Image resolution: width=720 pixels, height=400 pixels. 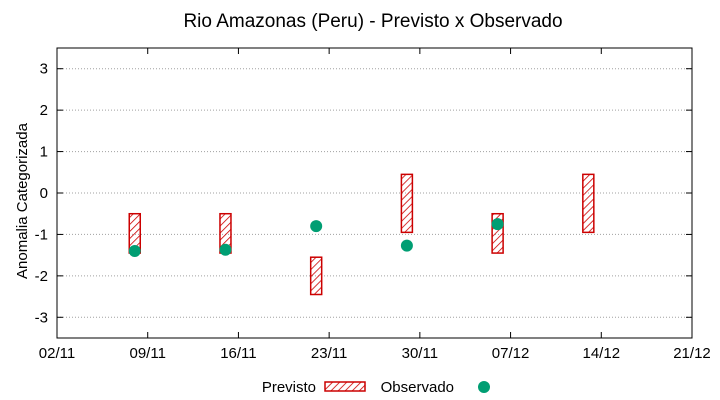 What do you see at coordinates (602, 353) in the screenshot?
I see `x-tick-label: 14/12` at bounding box center [602, 353].